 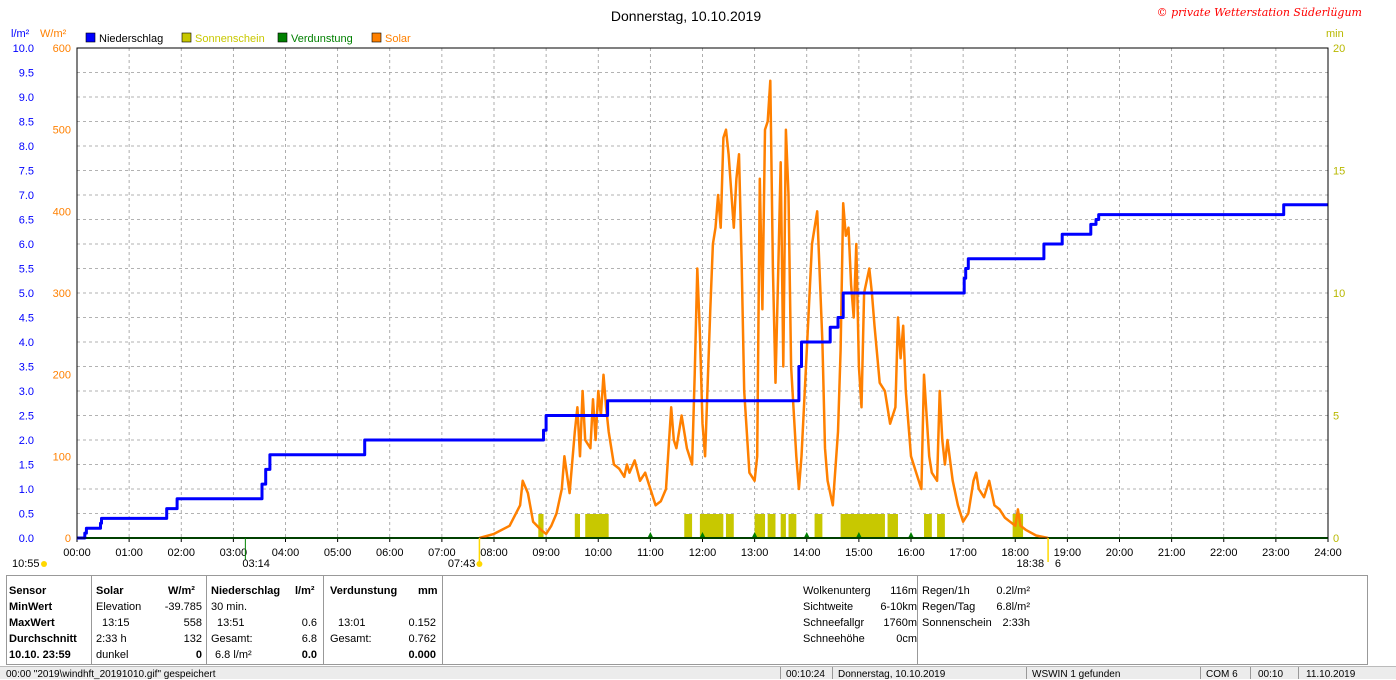 I want to click on sicht-label: Sichtweite, so click(x=828, y=607).